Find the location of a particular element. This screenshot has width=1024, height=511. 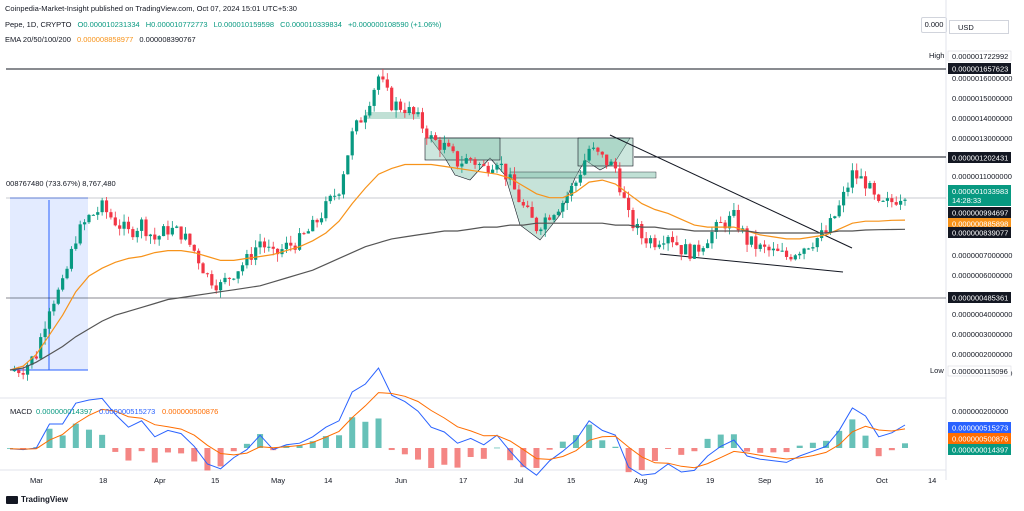

symbol-label: Pepe, 1D, CRYPTO is located at coordinates (38, 24).